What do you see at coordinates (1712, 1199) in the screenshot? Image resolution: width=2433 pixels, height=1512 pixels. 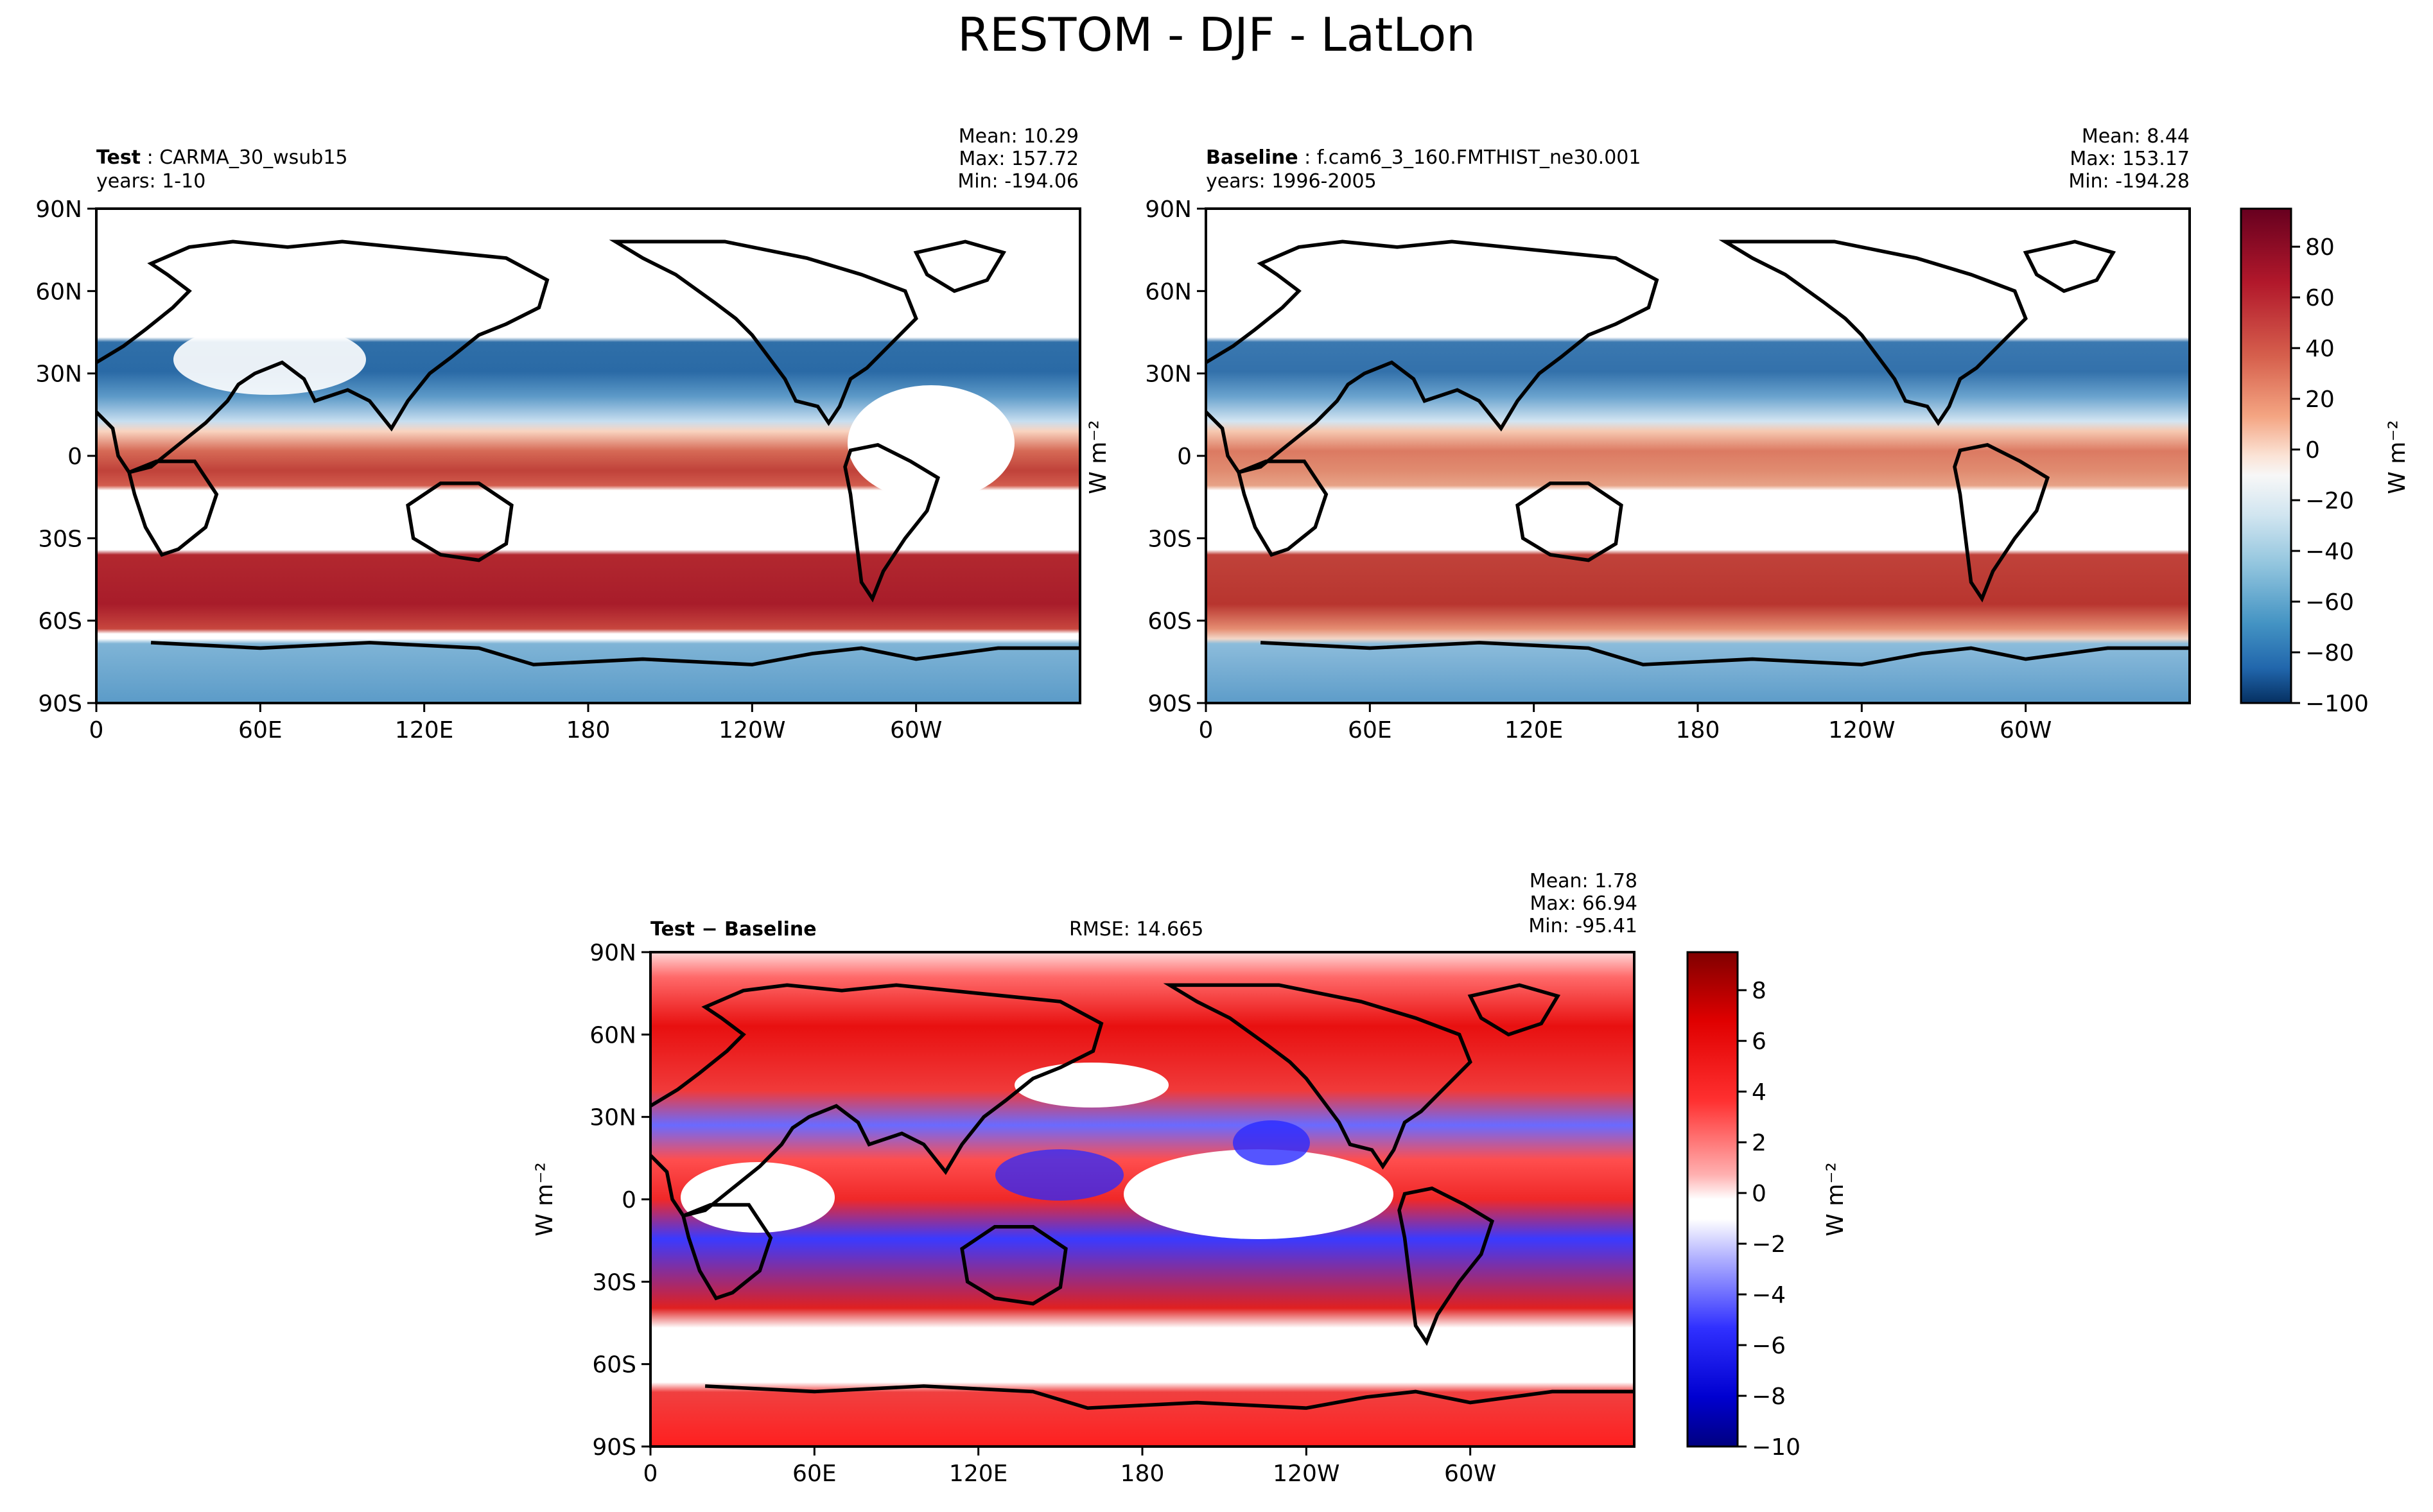 I see `colorbar-diff` at bounding box center [1712, 1199].